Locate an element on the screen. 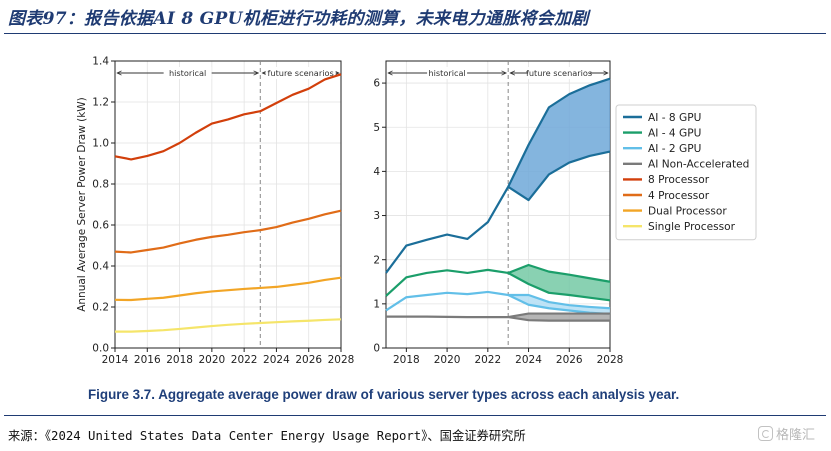  footer-divider is located at coordinates (415, 415).